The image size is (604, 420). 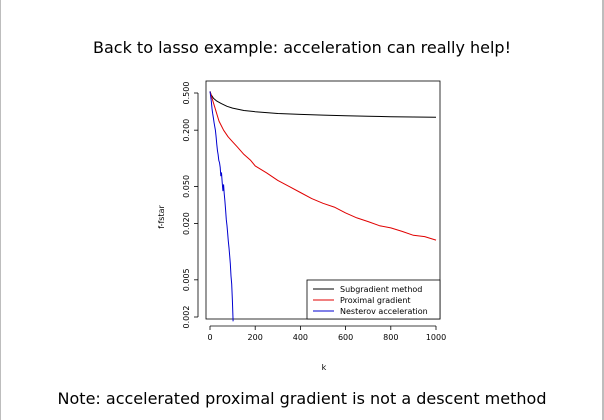 I want to click on legend-entry: Proximal gradient, so click(x=375, y=300).